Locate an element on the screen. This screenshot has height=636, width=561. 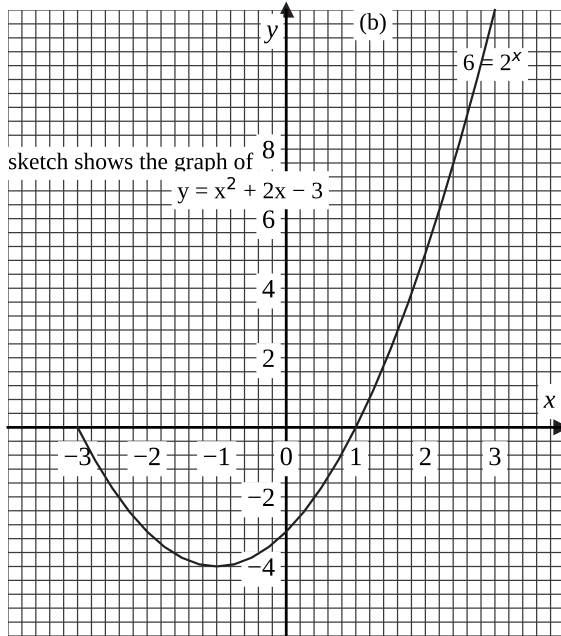
x-tick-label: 3 is located at coordinates (495, 457).